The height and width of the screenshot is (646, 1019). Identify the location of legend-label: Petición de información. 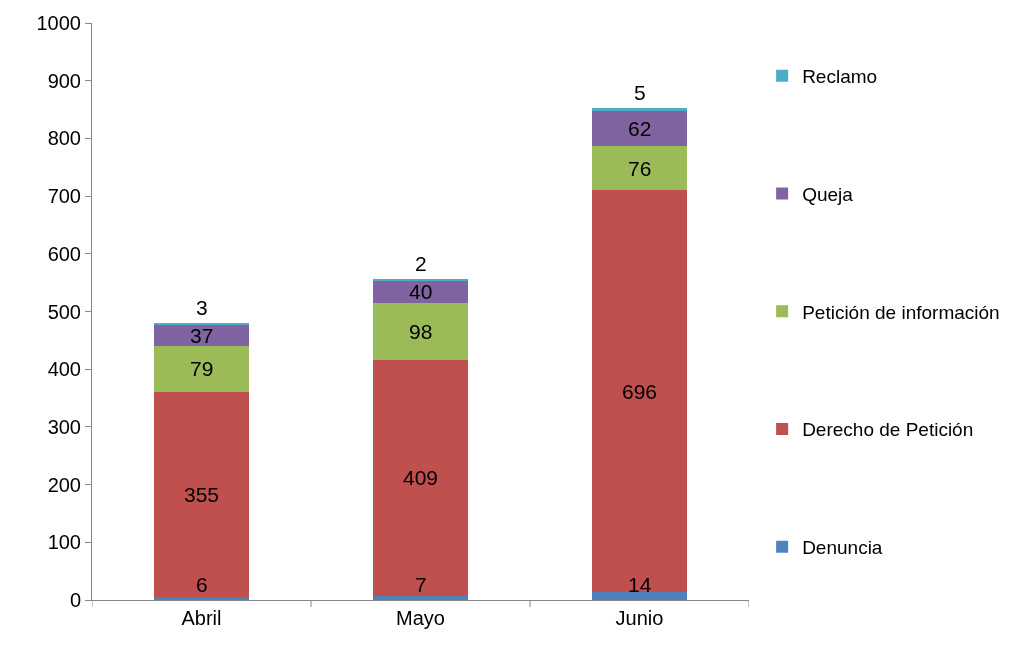
(901, 312).